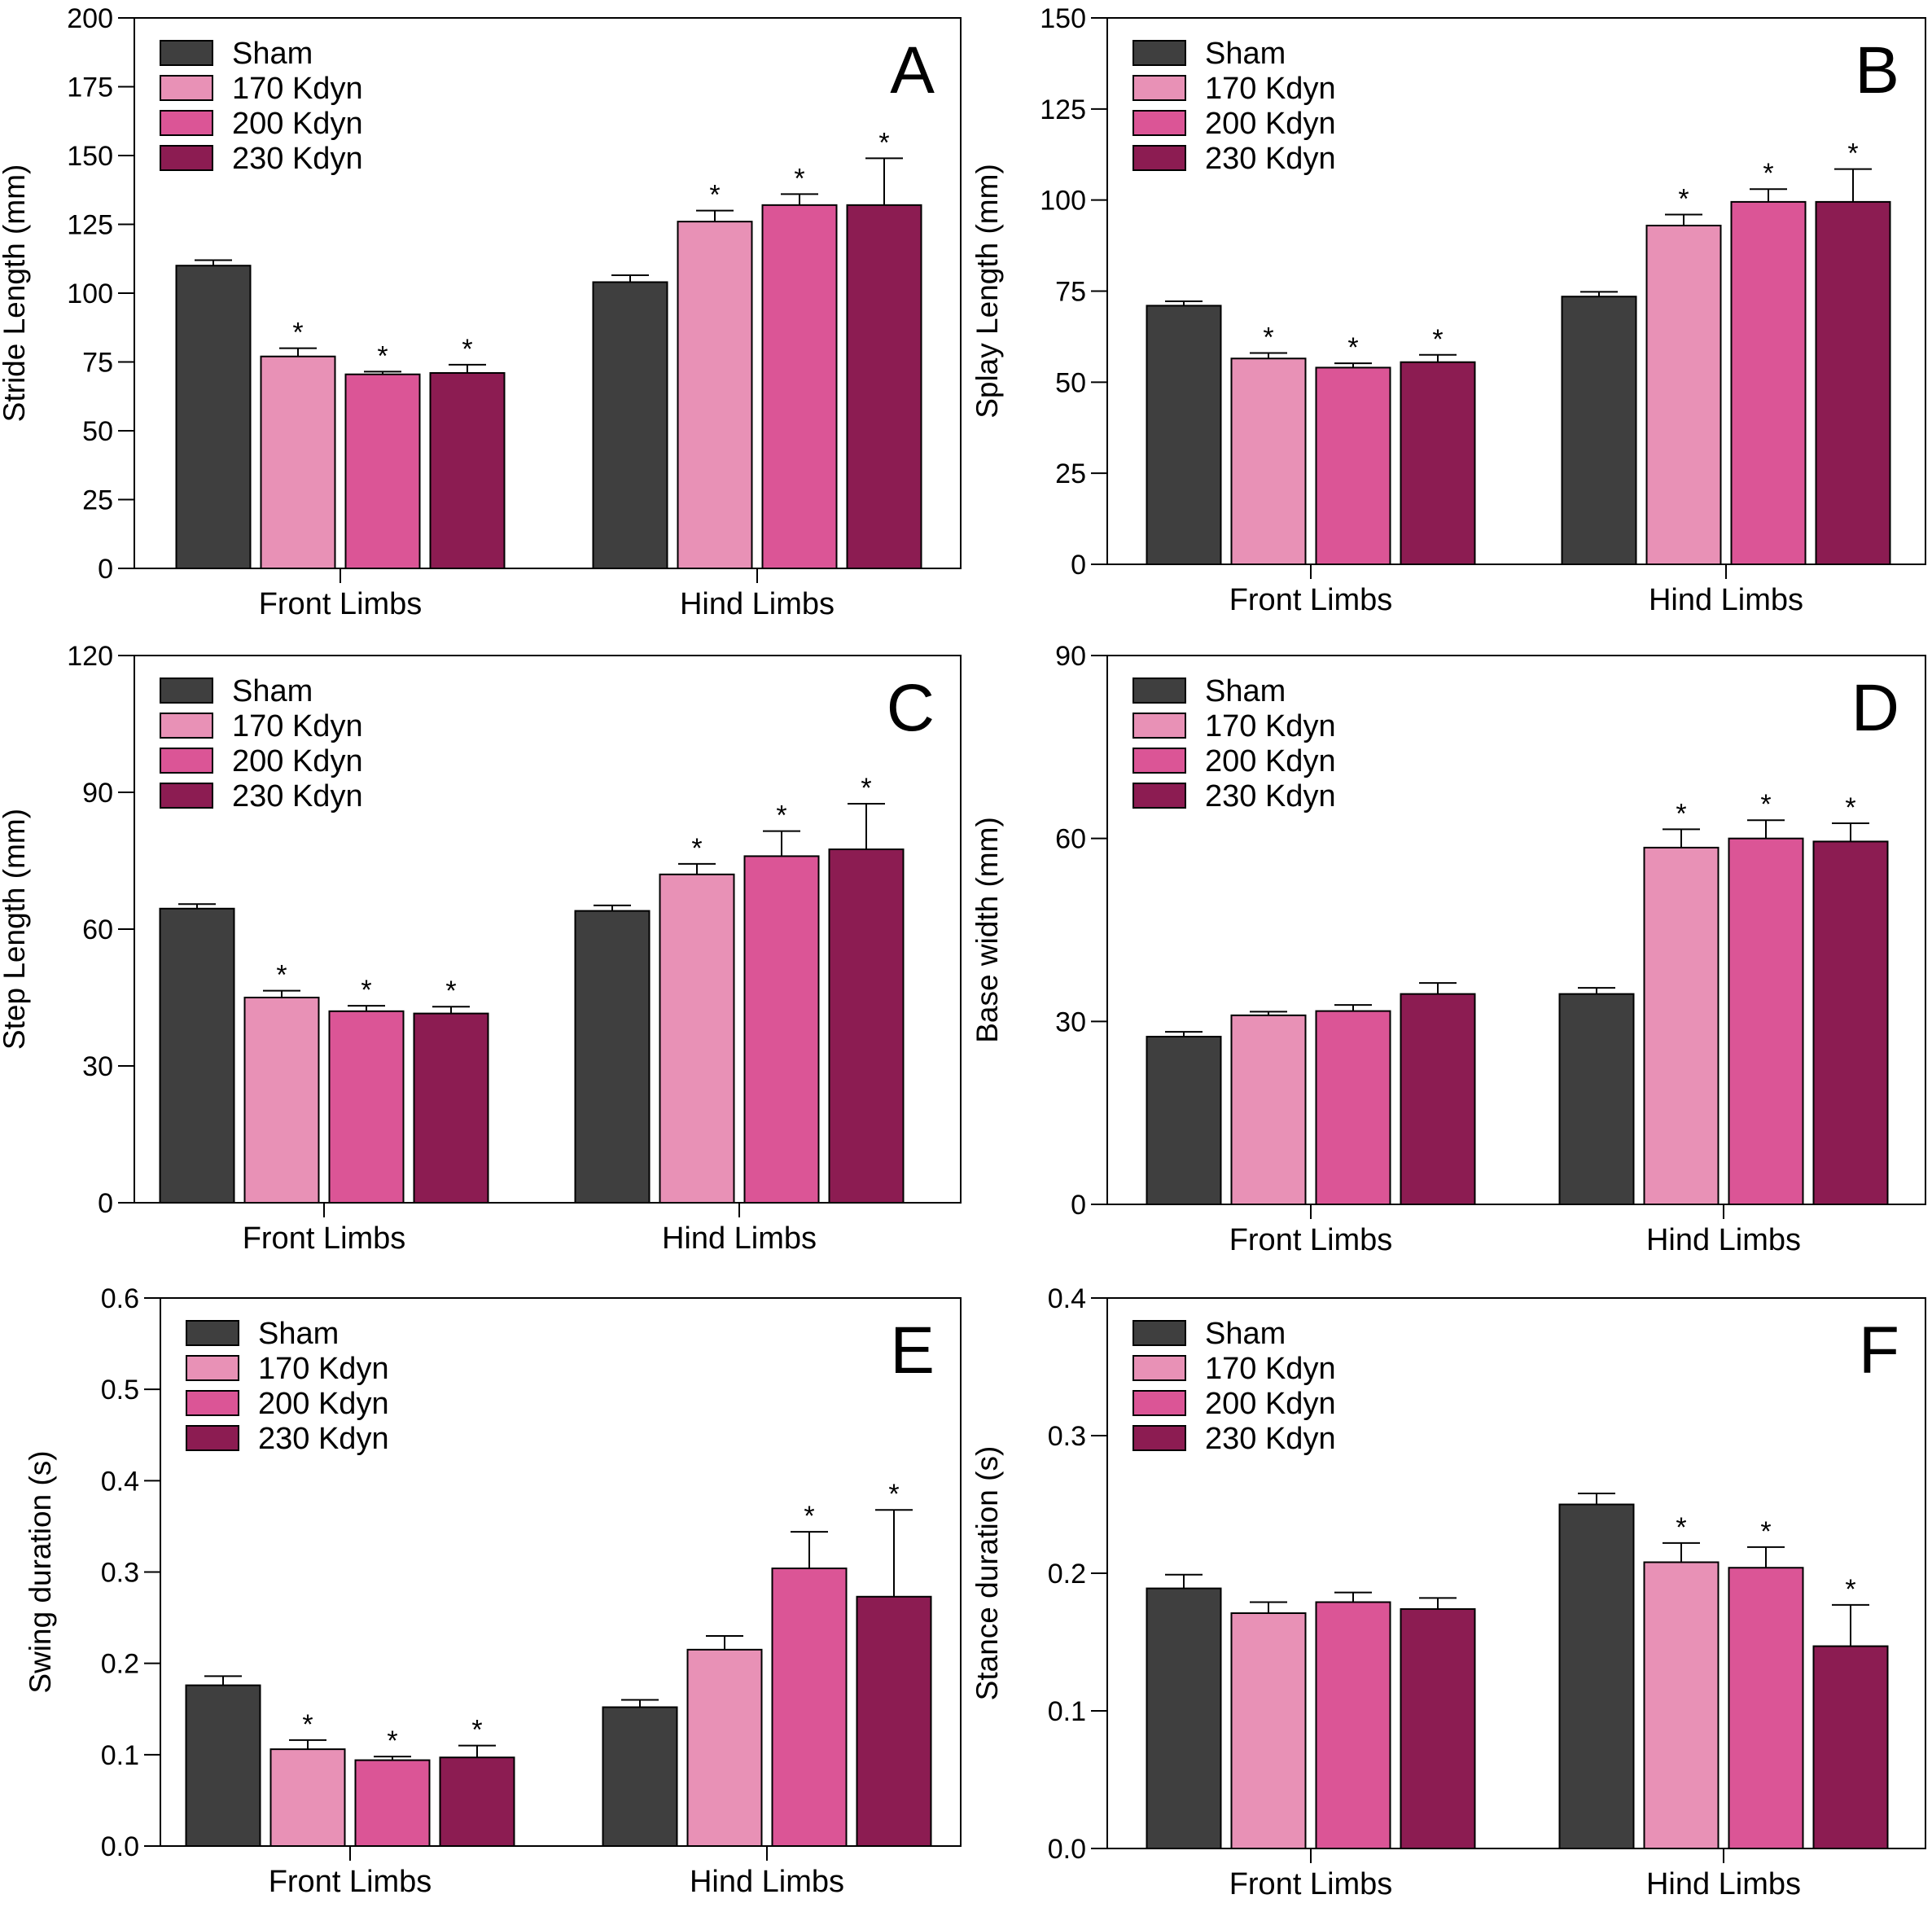  What do you see at coordinates (15, 293) in the screenshot?
I see `y-axis-title: Stride Length (mm)` at bounding box center [15, 293].